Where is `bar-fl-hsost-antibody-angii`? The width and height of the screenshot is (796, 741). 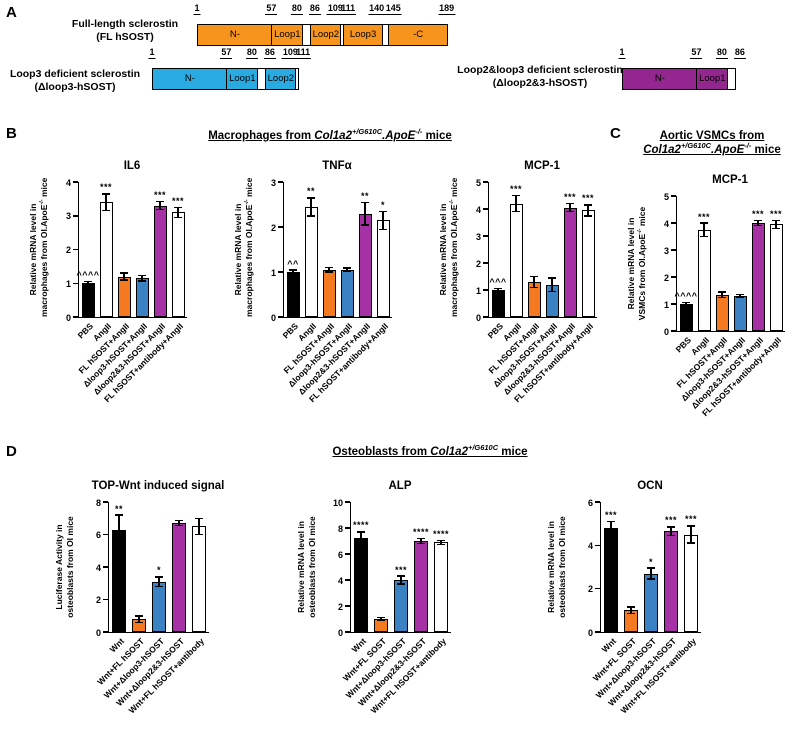
bar-fl-hsost-antibody-angii is located at coordinates (776, 277).